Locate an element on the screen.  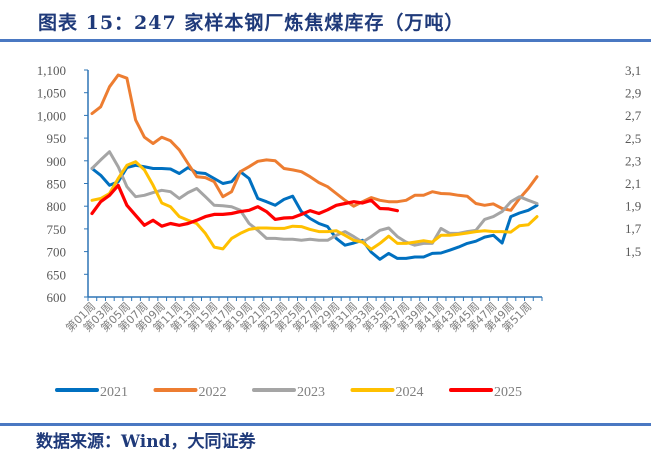
y-tick-label: 850 is located at coordinates (57, 184).